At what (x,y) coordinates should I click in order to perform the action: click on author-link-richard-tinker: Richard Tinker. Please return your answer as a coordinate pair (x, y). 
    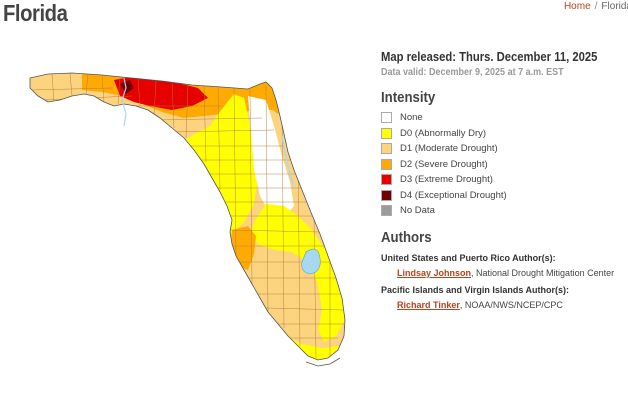
    Looking at the image, I should click on (428, 304).